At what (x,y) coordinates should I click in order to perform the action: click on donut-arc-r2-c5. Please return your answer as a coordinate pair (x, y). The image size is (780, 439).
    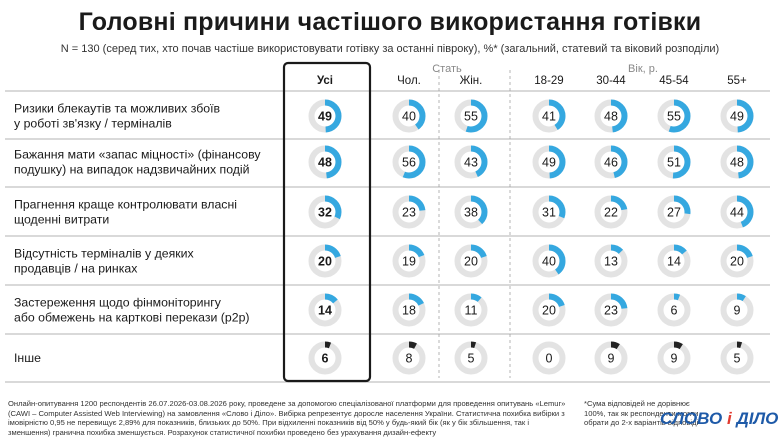
    Looking at the image, I should click on (611, 162).